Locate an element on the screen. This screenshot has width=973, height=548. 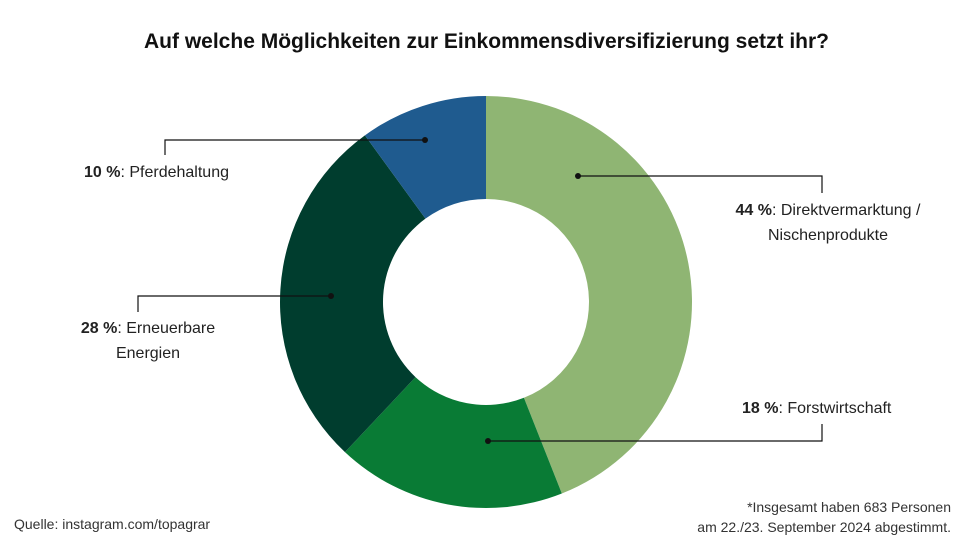
leader-line-pferde is located at coordinates (294, 147).